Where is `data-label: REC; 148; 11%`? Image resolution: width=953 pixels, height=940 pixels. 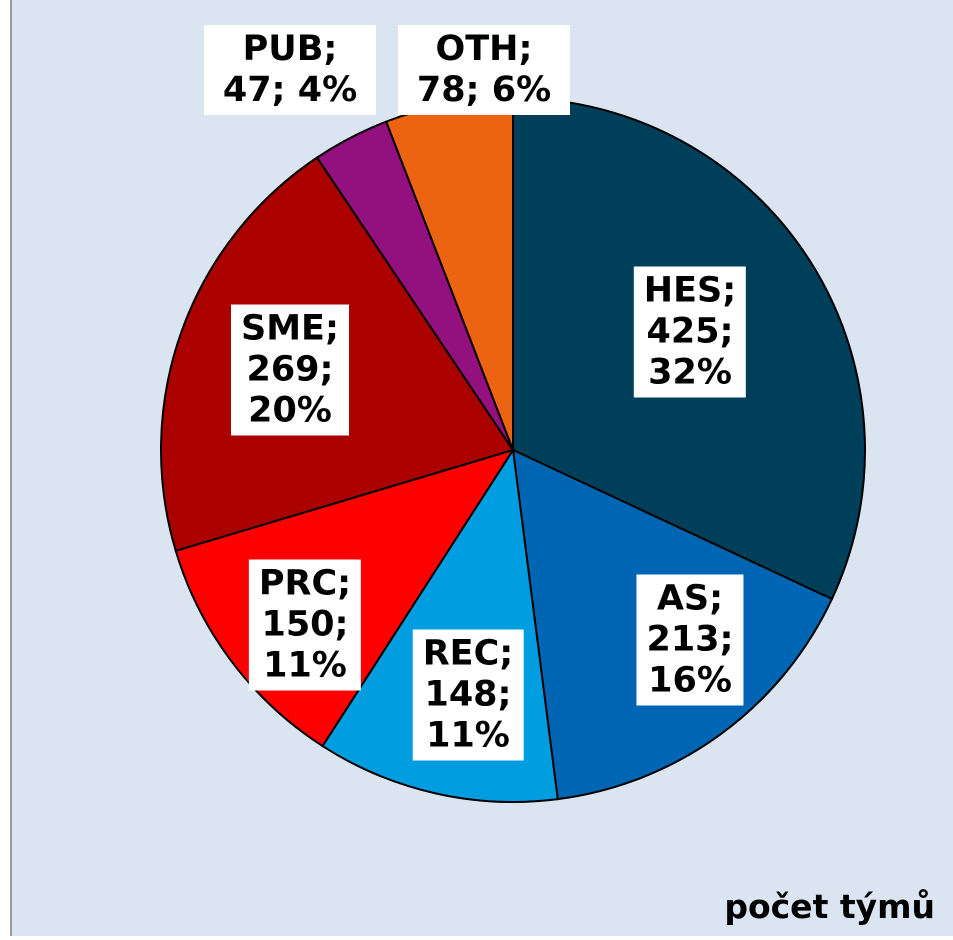
data-label: REC; 148; 11% is located at coordinates (468, 695).